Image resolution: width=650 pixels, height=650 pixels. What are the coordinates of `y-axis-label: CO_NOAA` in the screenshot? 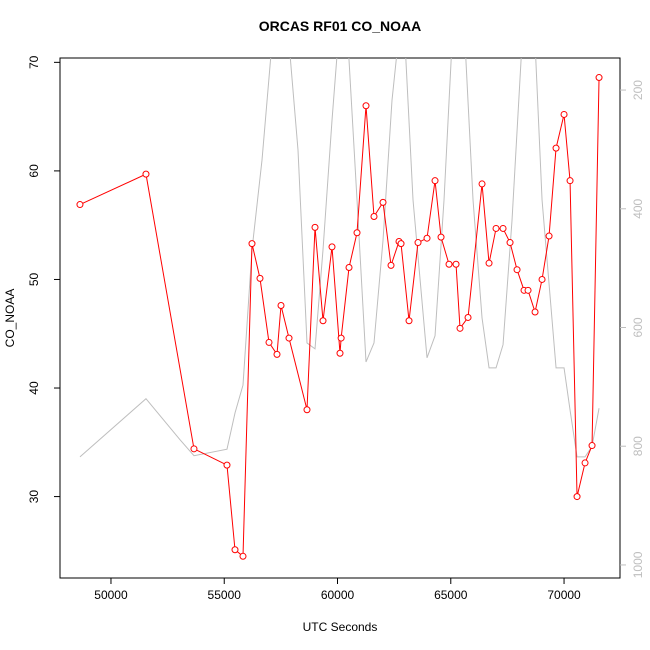 It's located at (10, 318).